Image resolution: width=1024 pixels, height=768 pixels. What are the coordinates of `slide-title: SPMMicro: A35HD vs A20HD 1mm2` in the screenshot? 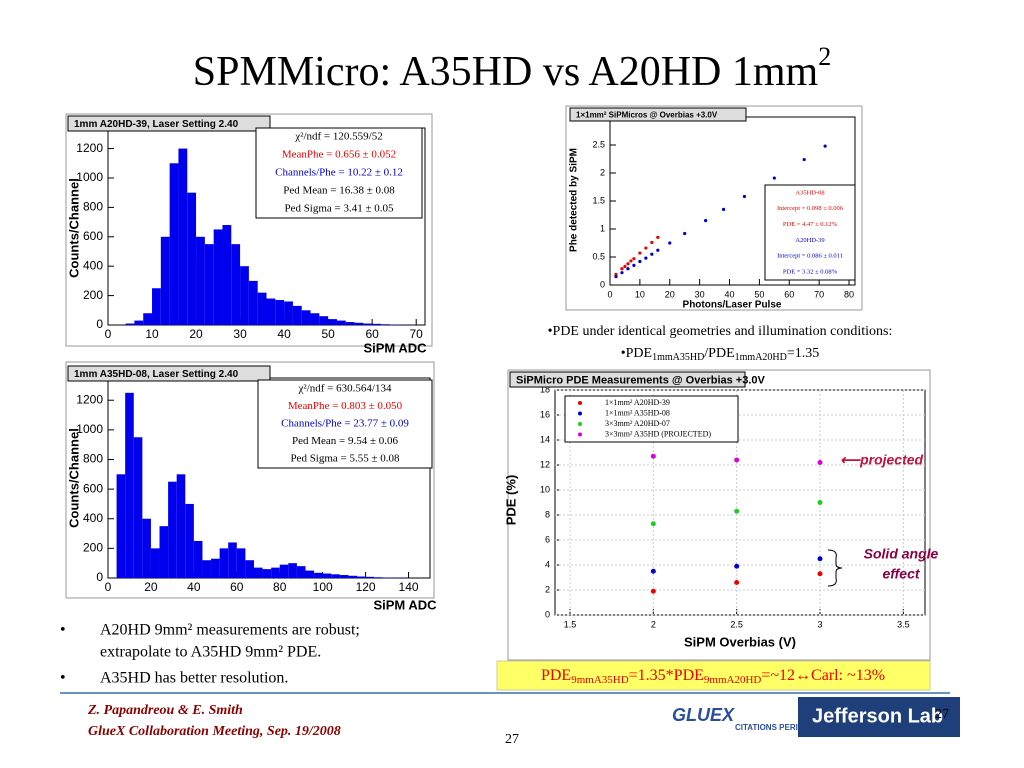 It's located at (512, 68).